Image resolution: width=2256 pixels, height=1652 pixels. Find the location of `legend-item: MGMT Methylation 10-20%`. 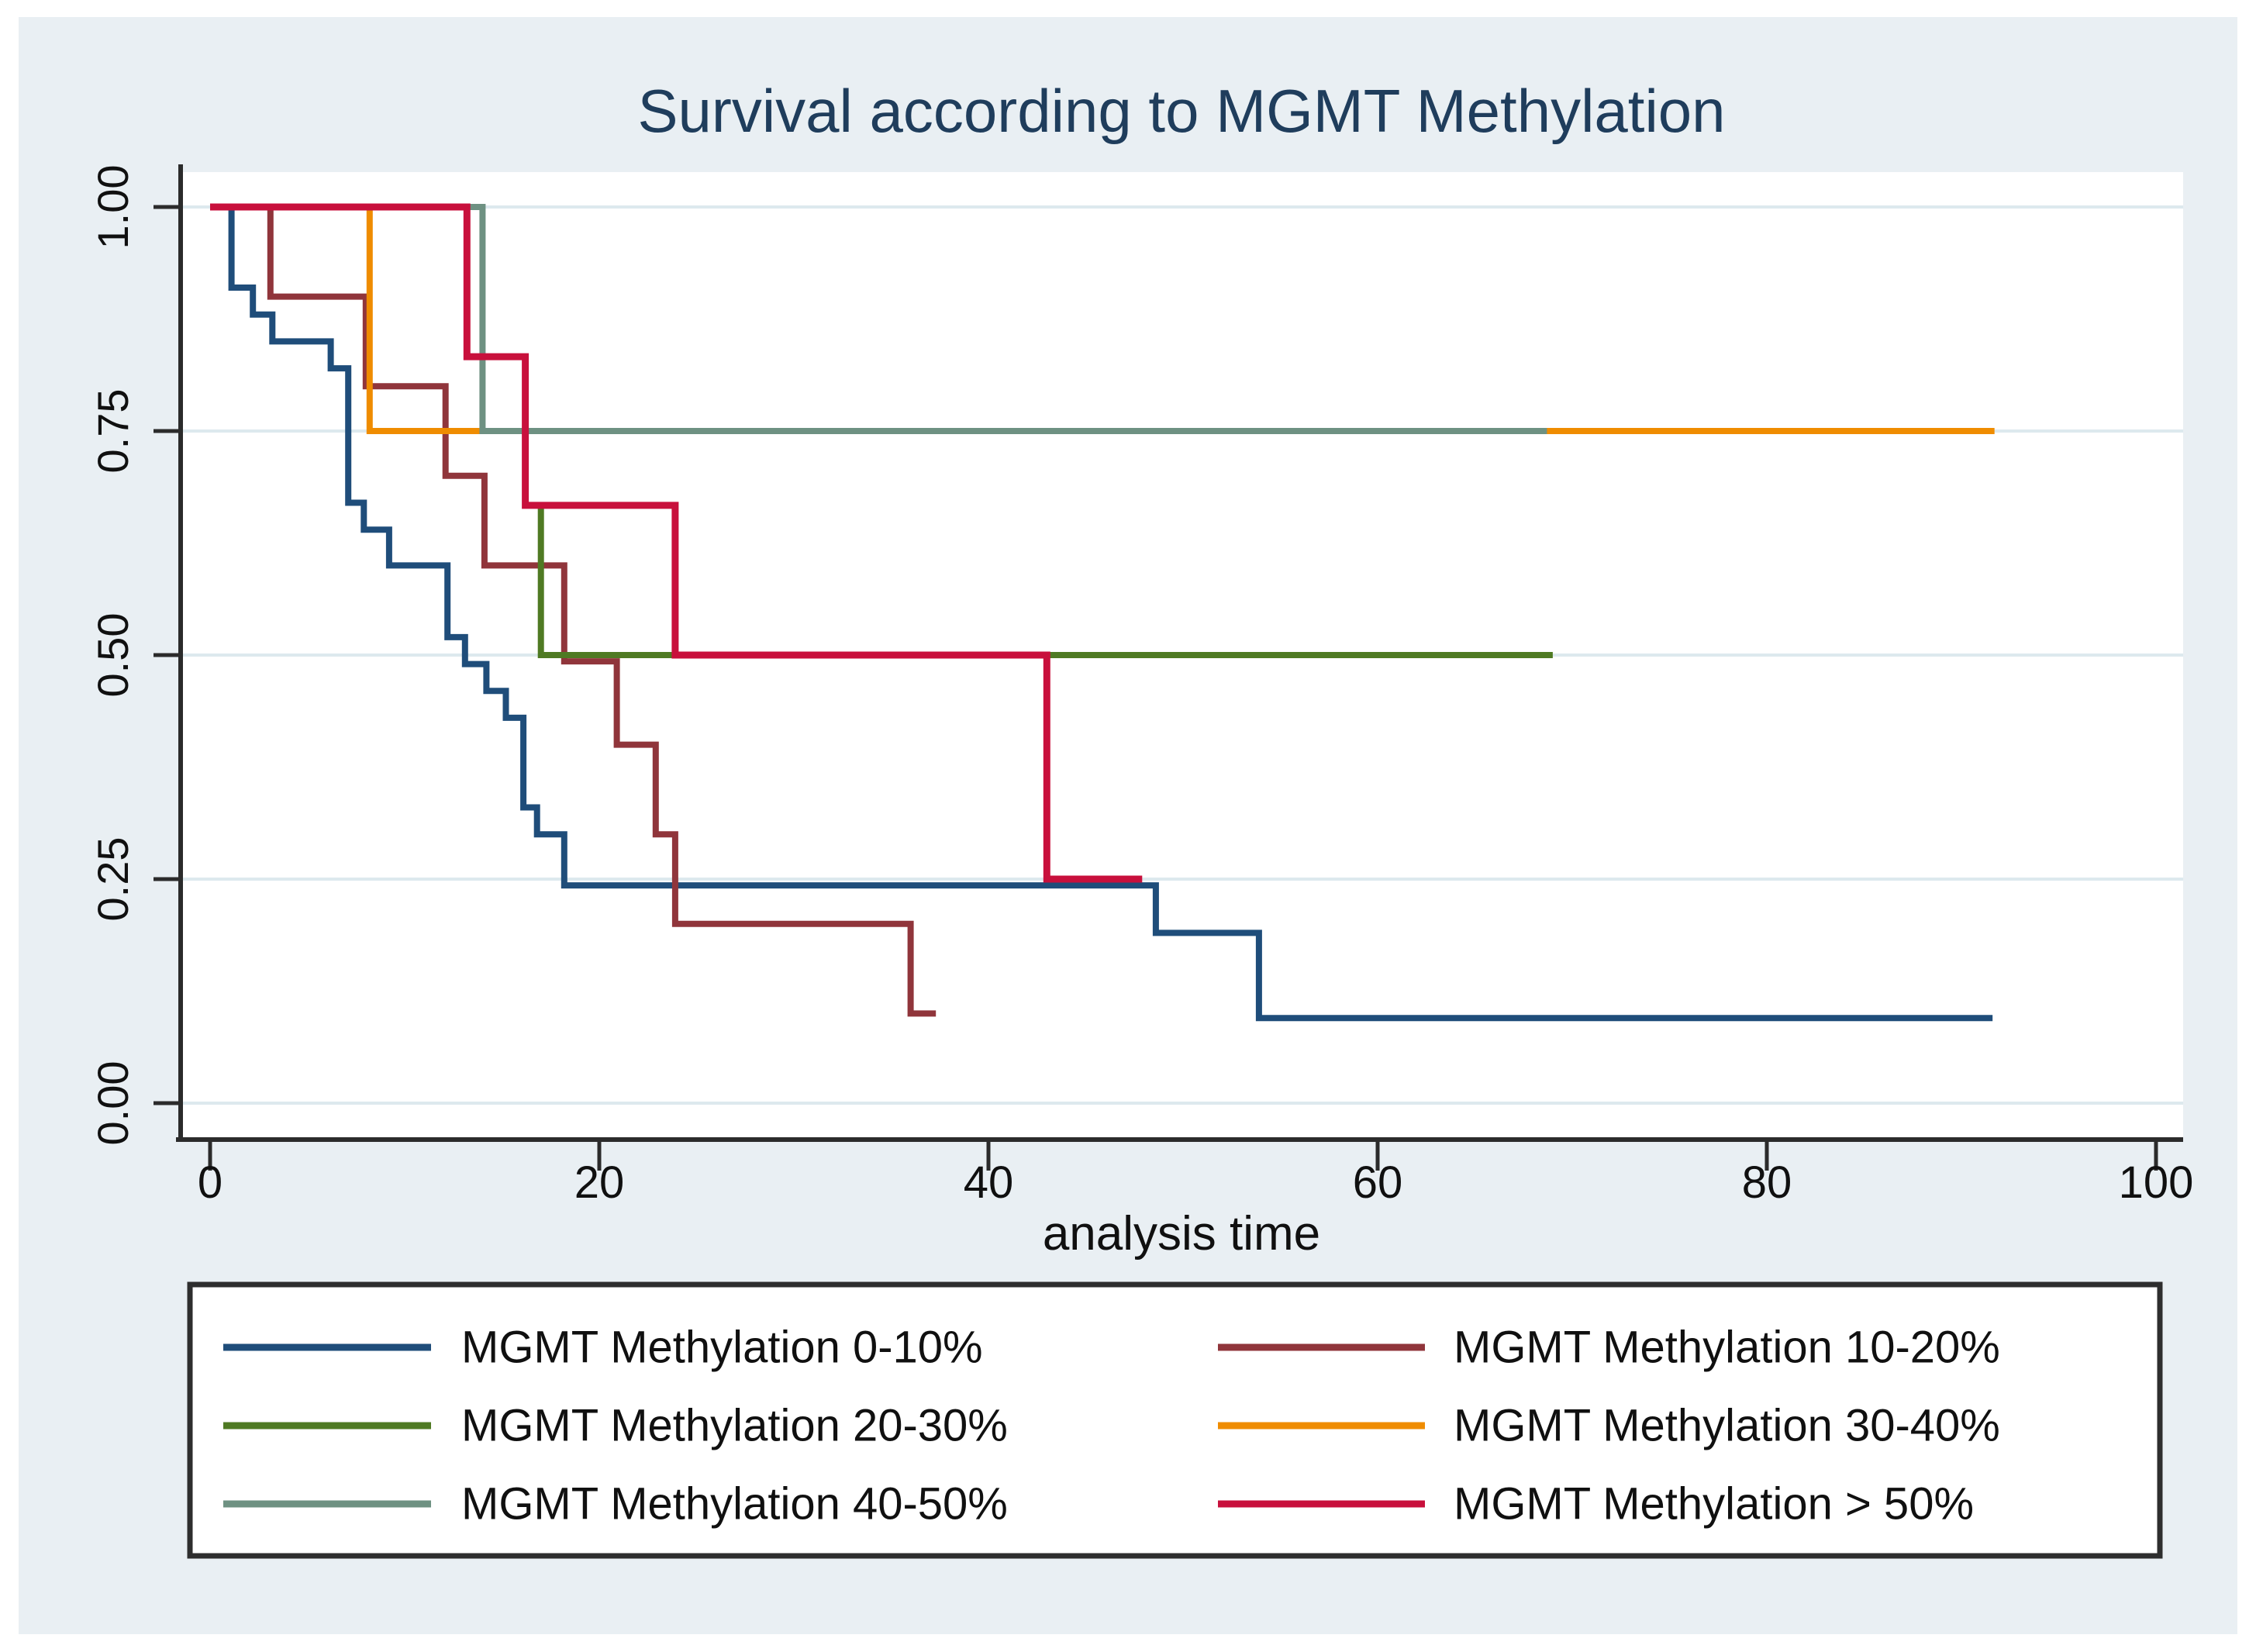

legend-item: MGMT Methylation 10-20% is located at coordinates (1609, 1348).